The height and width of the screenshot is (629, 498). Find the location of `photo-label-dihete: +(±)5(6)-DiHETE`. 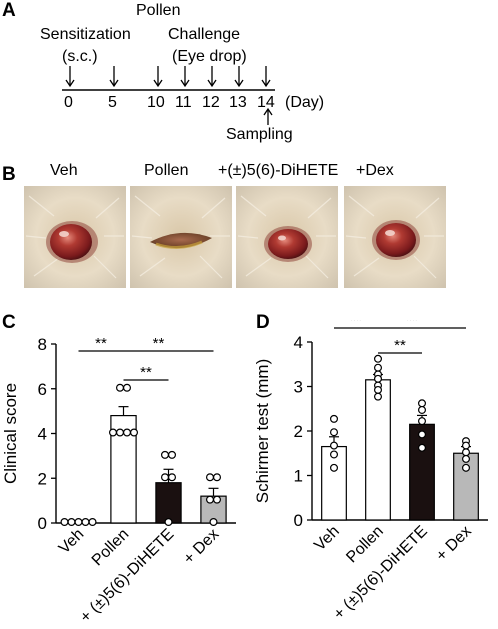

photo-label-dihete: +(±)5(6)-DiHETE is located at coordinates (278, 170).